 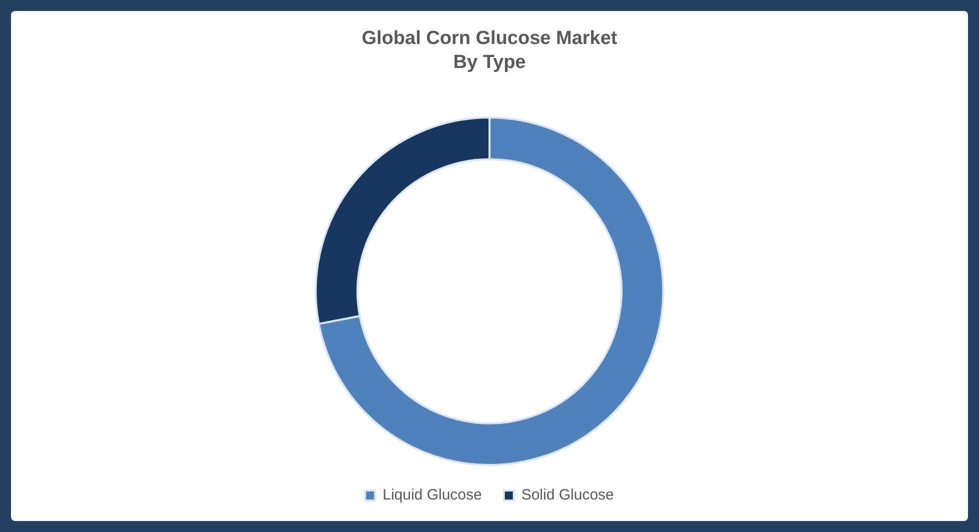 I want to click on legend-label: Solid Glucose, so click(x=567, y=495).